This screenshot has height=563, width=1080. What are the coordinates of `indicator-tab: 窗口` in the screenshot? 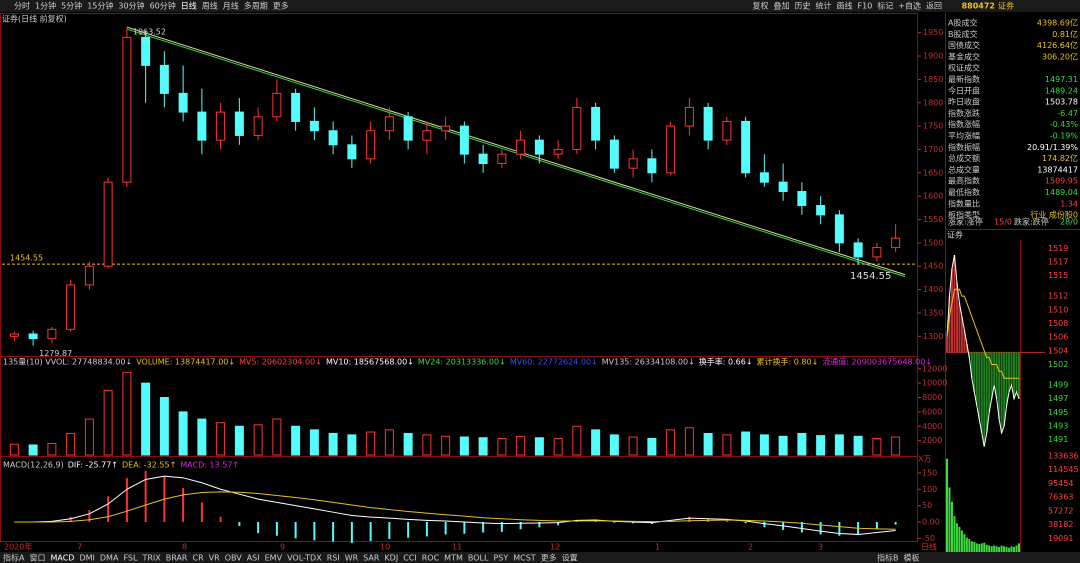 It's located at (37, 558).